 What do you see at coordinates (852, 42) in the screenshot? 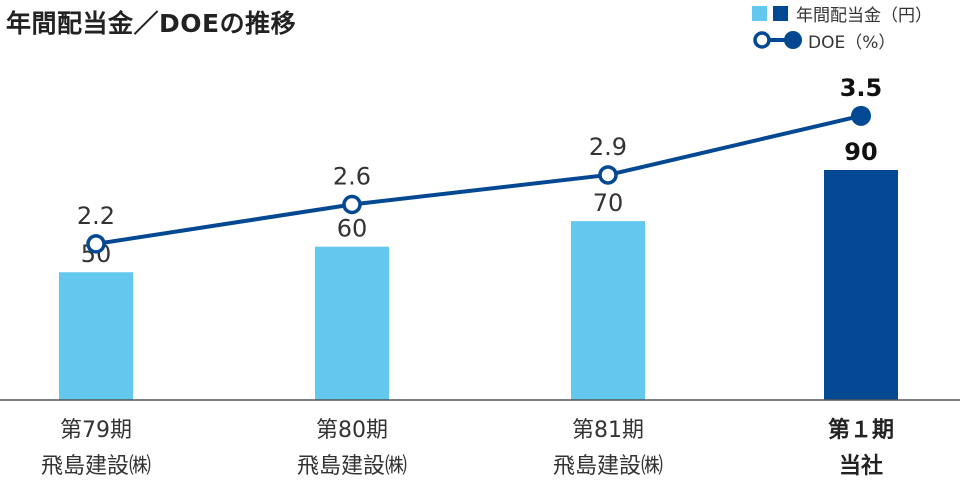
I see `legend-label-doe: DOE（%）` at bounding box center [852, 42].